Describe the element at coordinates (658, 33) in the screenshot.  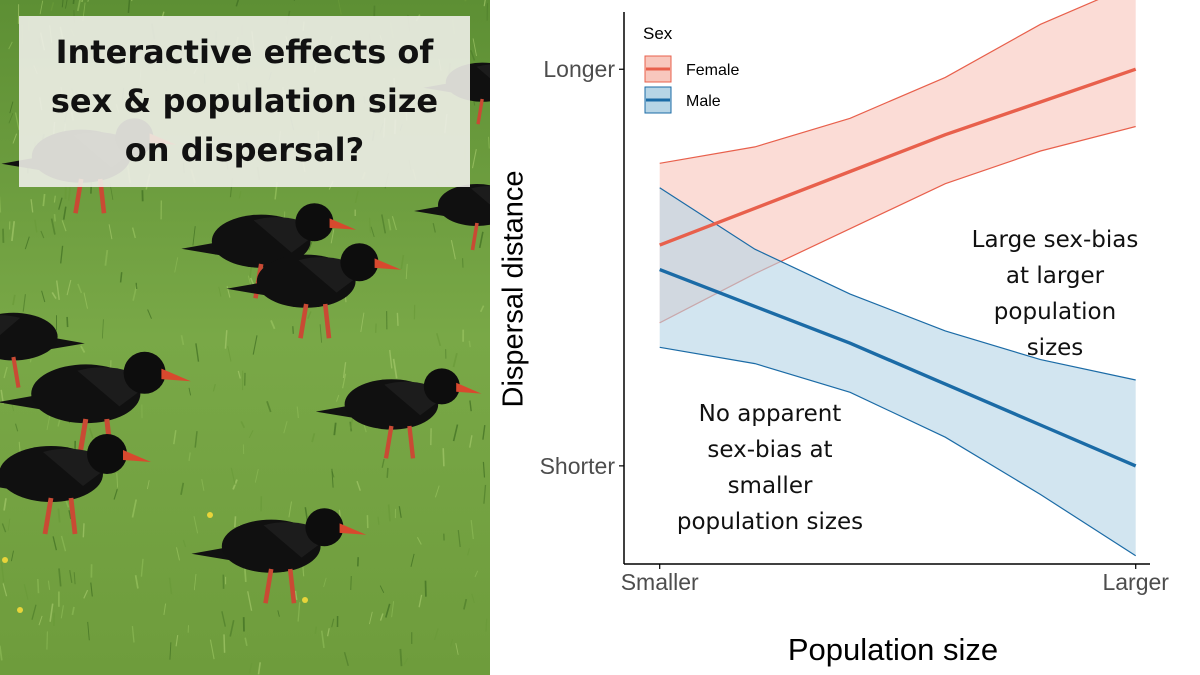
I see `legend-title: Sex` at that location.